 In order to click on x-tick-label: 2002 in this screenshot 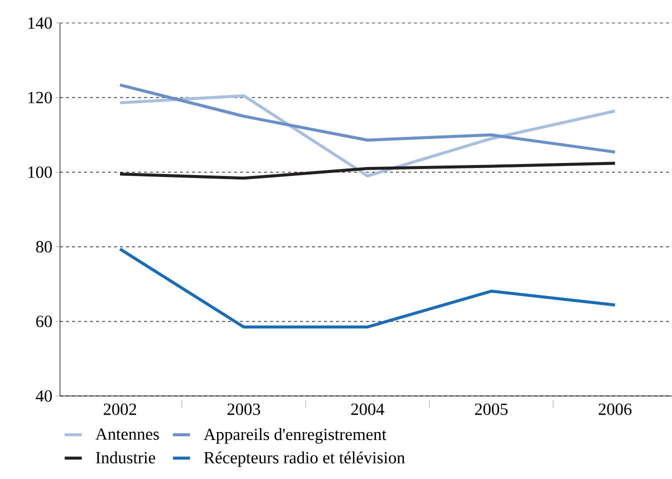, I will do `click(120, 409)`.